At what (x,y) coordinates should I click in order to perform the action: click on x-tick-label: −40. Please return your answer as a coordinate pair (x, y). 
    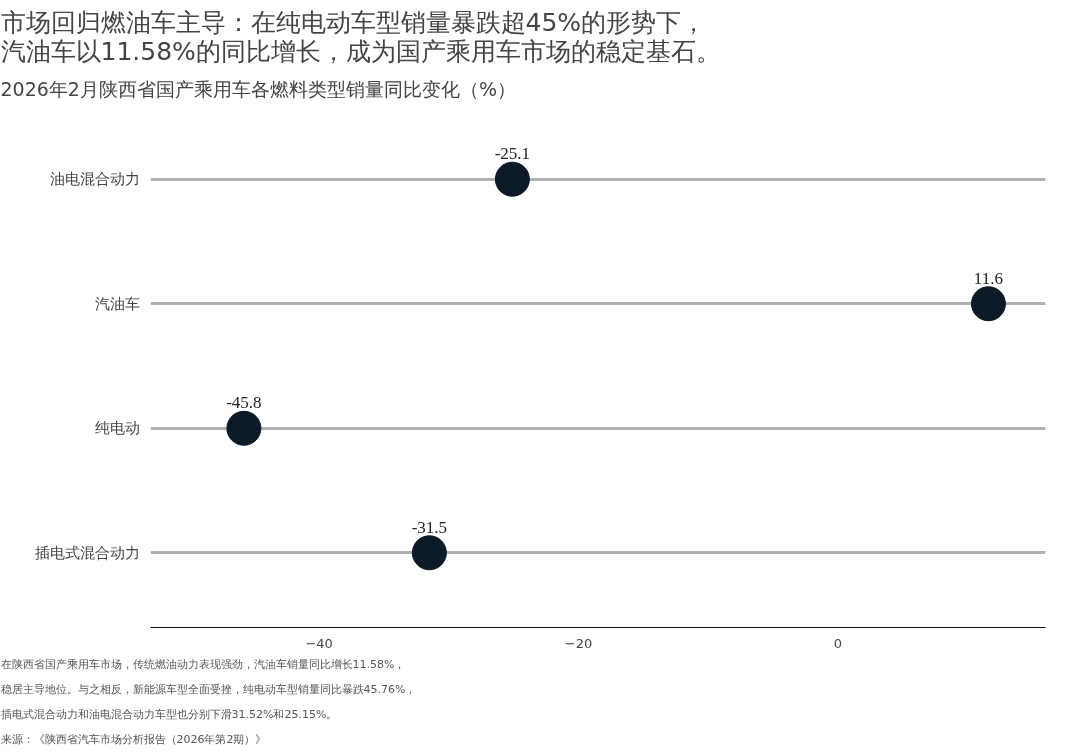
    Looking at the image, I should click on (319, 643).